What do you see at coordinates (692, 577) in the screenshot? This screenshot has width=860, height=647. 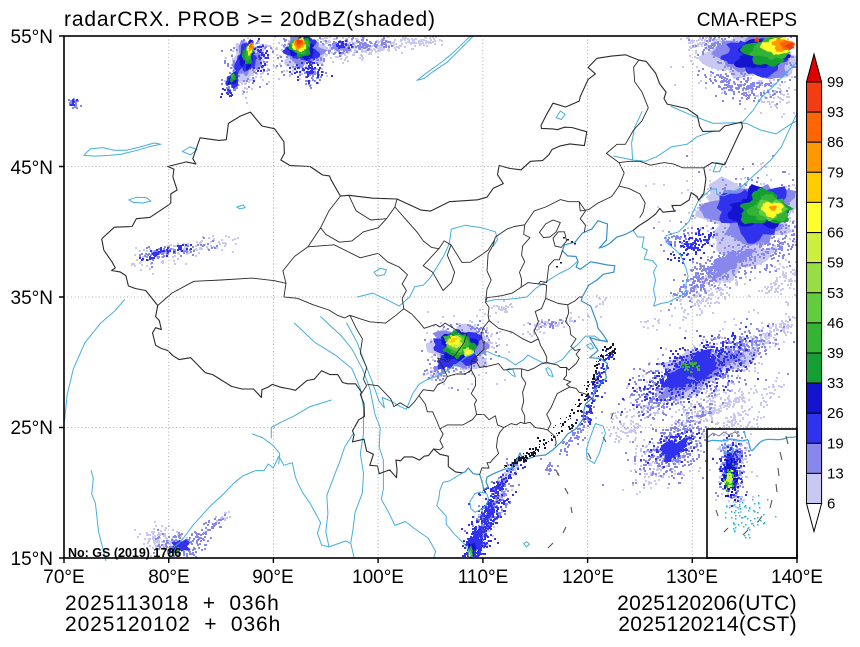 I see `svg-text: 130°E` at bounding box center [692, 577].